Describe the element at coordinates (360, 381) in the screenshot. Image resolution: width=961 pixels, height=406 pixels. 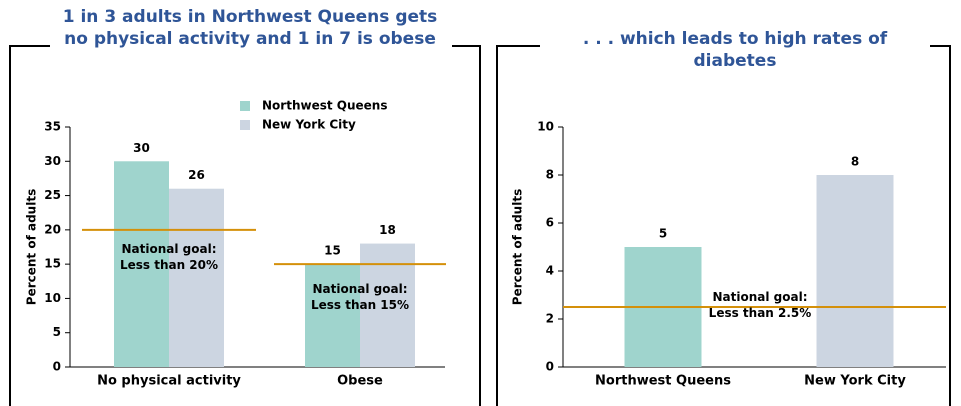
I see `x-tick-label: Obese` at that location.